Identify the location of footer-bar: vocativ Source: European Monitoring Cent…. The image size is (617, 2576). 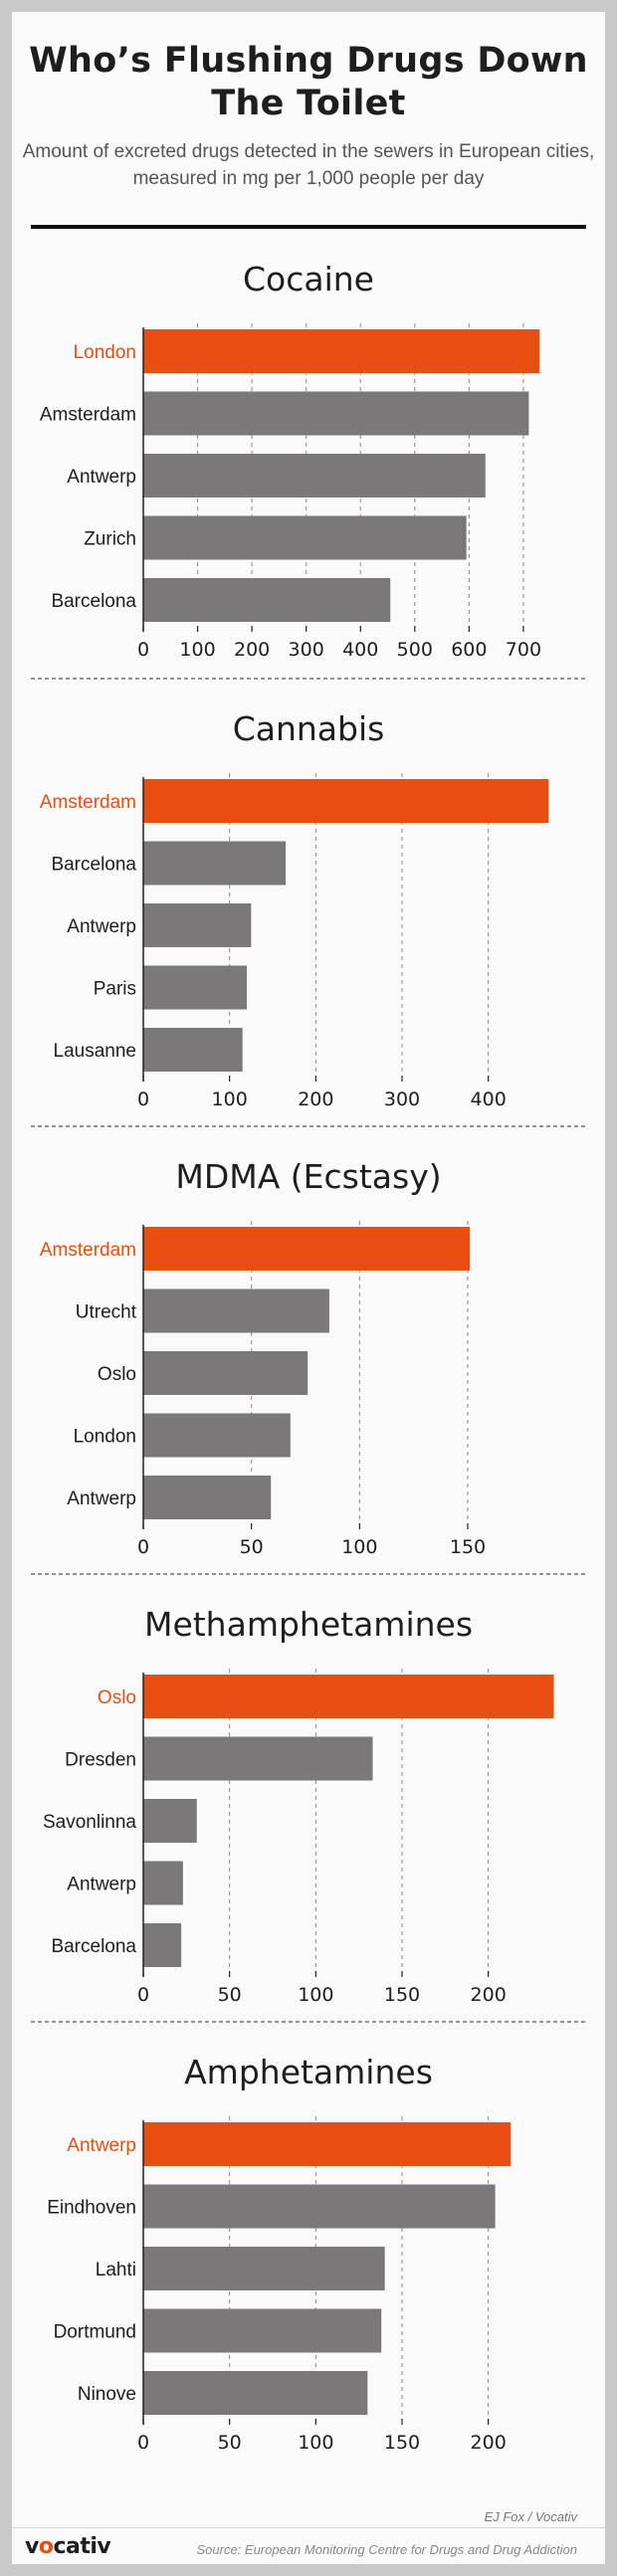
(308, 2546).